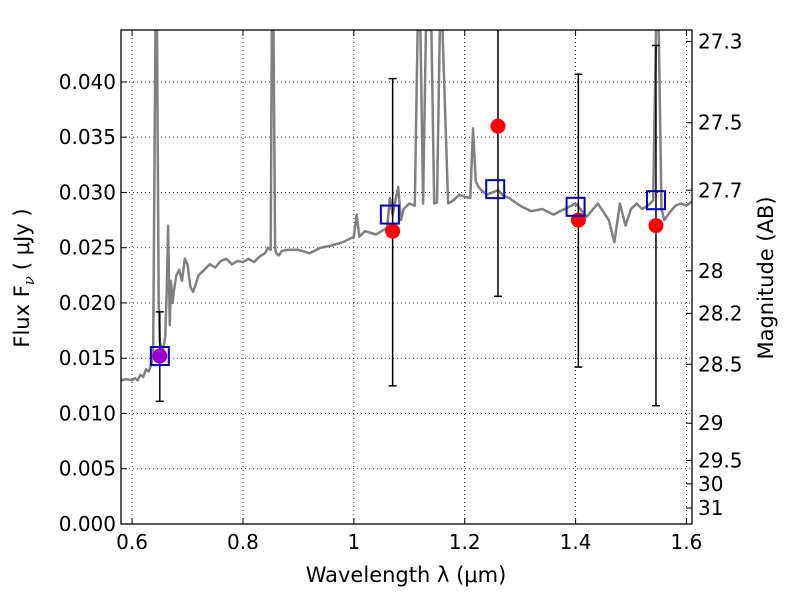  I want to click on y-axis-label-unit: ( μJy ), so click(22, 239).